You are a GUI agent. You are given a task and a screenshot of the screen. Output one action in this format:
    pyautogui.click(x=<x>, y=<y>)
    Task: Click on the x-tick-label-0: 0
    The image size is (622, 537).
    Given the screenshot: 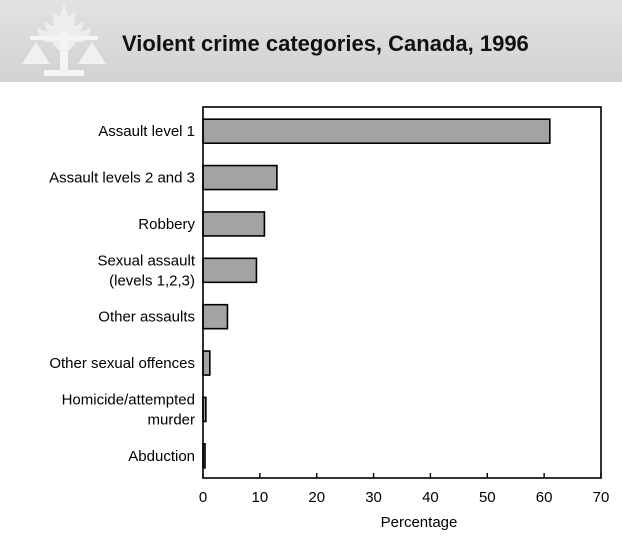 What is the action you would take?
    pyautogui.click(x=203, y=497)
    